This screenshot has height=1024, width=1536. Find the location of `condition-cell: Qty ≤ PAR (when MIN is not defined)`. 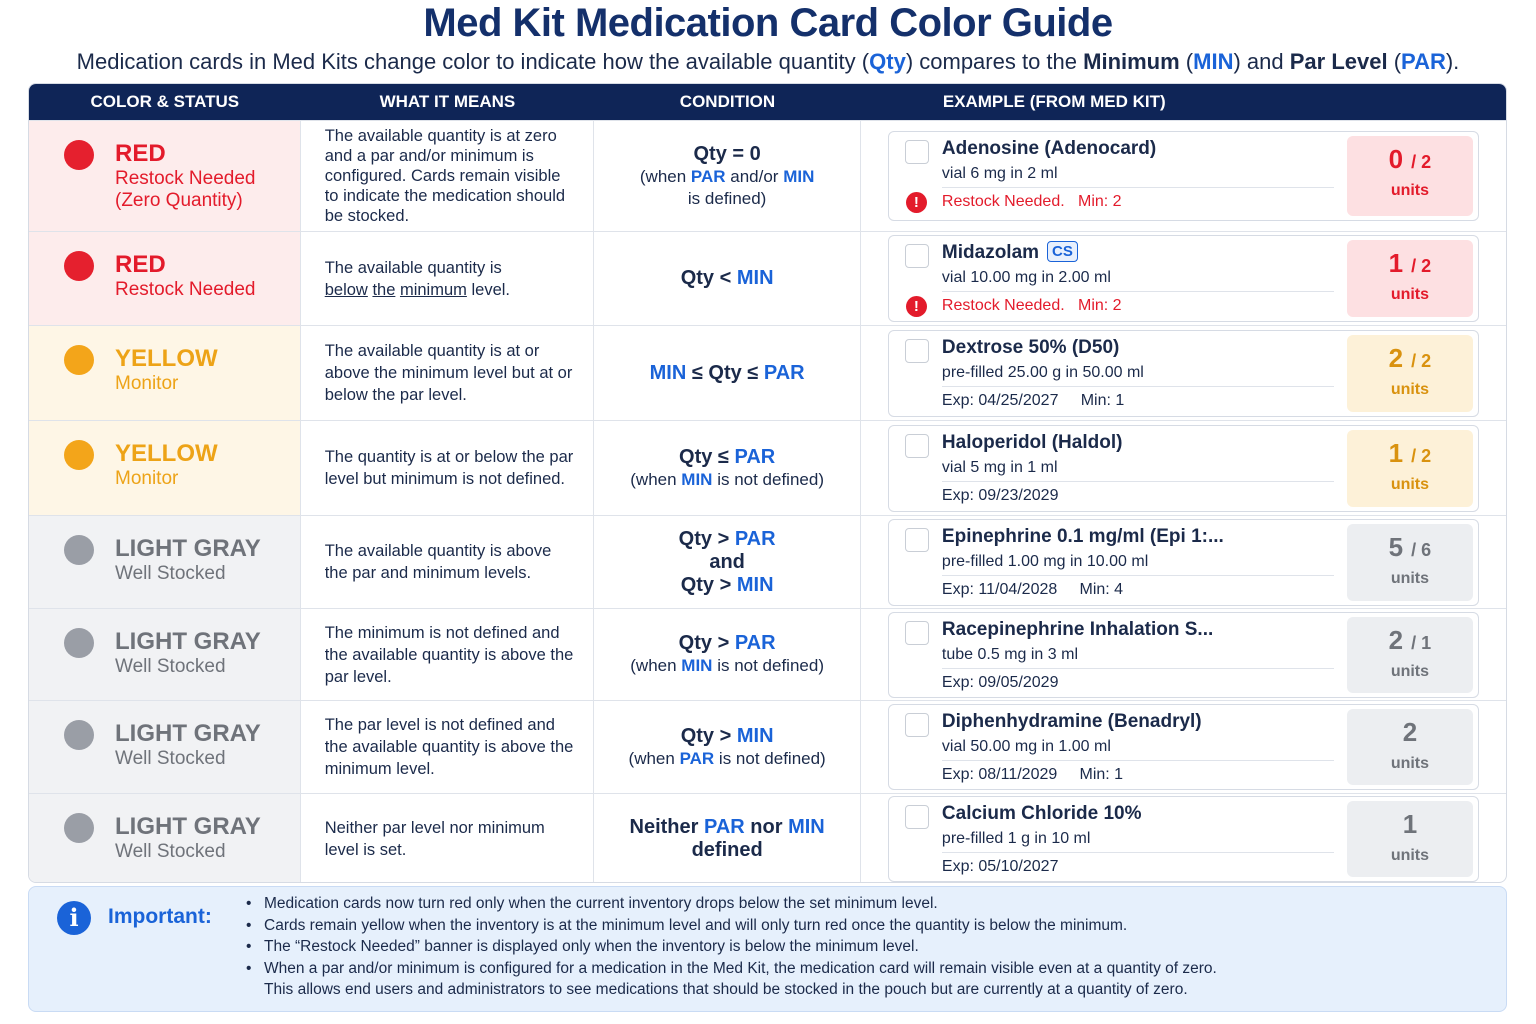

condition-cell: Qty ≤ PAR (when MIN is not defined) is located at coordinates (727, 468).